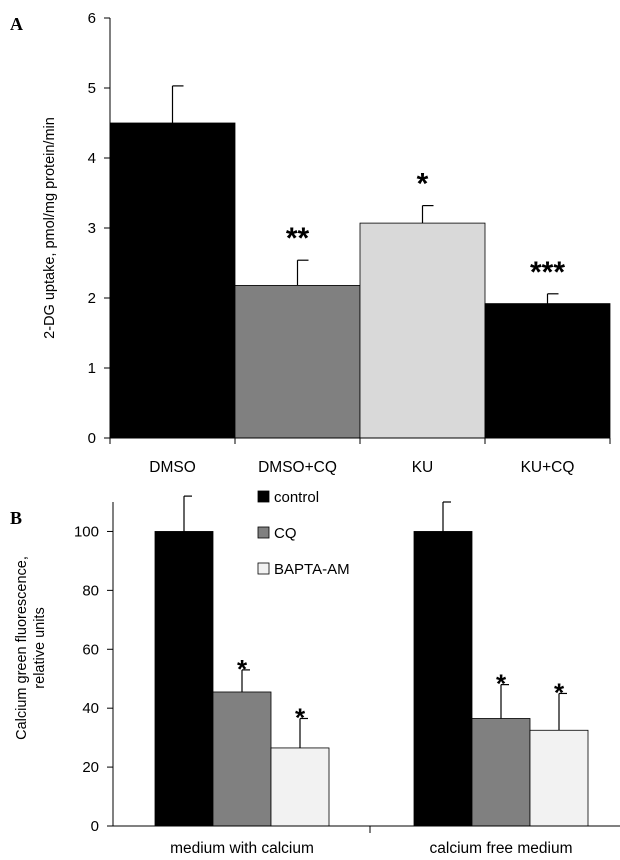 Image resolution: width=620 pixels, height=860 pixels. I want to click on y-tick-label: 3, so click(92, 228).